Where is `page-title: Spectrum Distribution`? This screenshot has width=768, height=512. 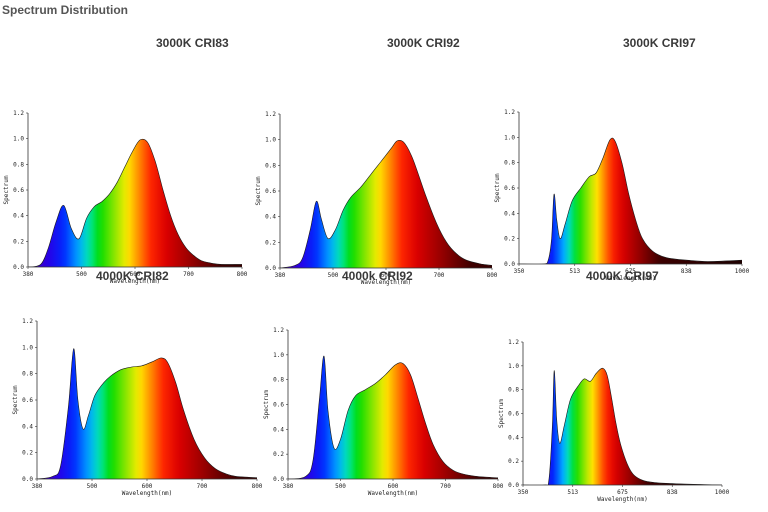
page-title: Spectrum Distribution is located at coordinates (65, 10).